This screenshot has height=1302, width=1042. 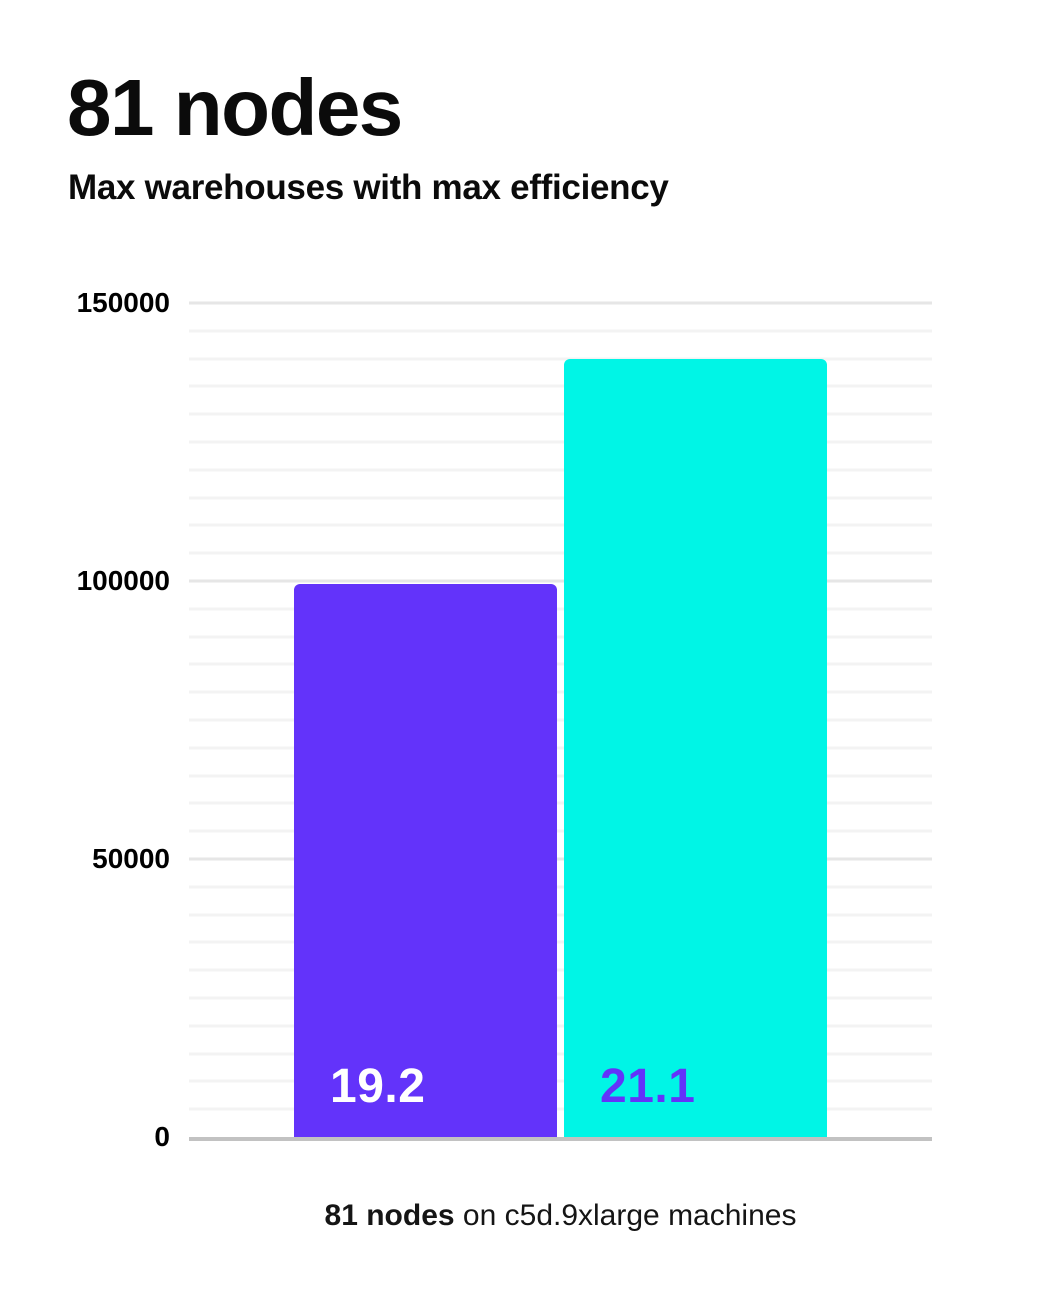 What do you see at coordinates (162, 1136) in the screenshot?
I see `y-tick-label: 0` at bounding box center [162, 1136].